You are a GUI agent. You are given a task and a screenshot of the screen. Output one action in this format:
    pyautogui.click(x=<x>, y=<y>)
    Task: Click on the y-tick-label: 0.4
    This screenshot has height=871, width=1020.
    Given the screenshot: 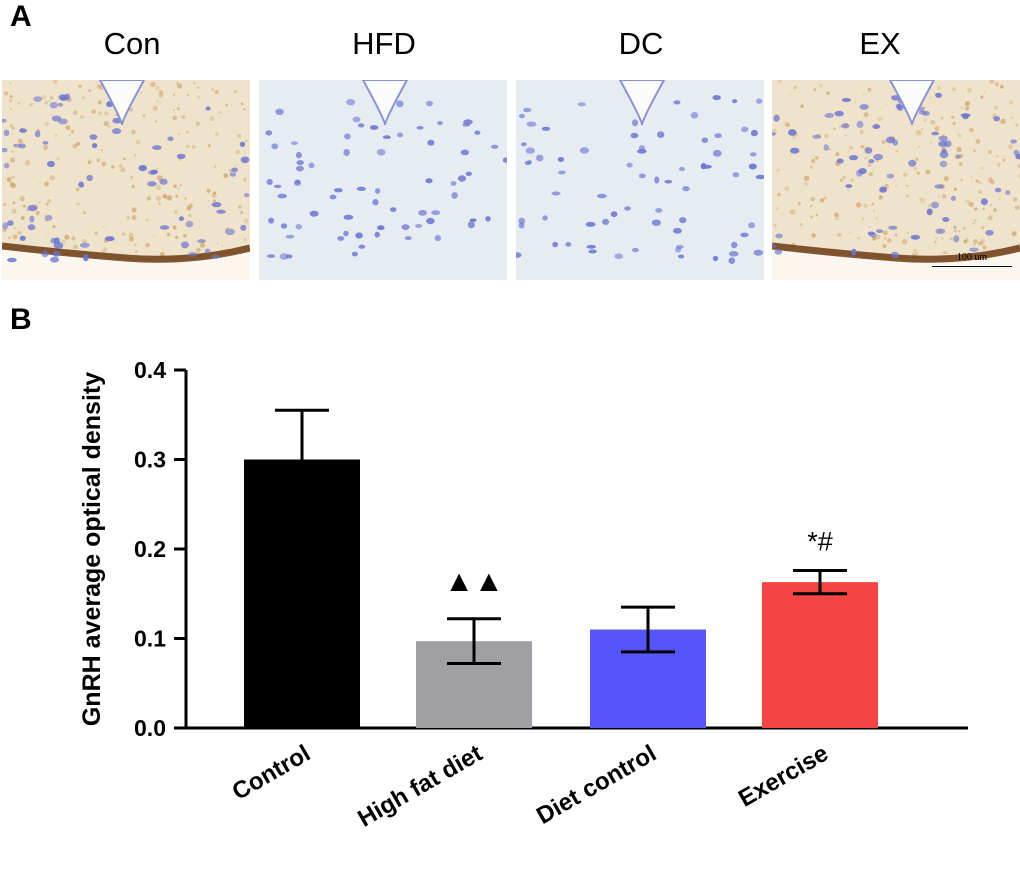 What is the action you would take?
    pyautogui.click(x=150, y=370)
    